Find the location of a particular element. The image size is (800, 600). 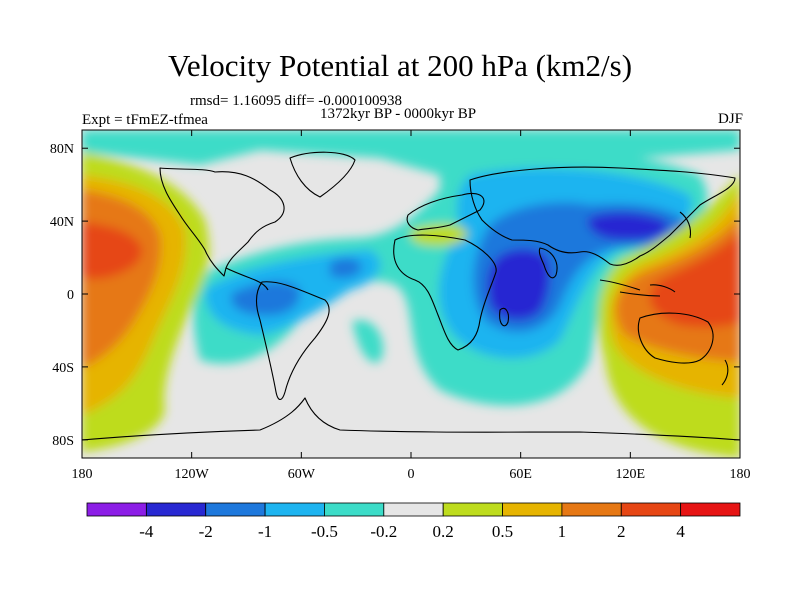

colorbar-label: -2 is located at coordinates (206, 531).